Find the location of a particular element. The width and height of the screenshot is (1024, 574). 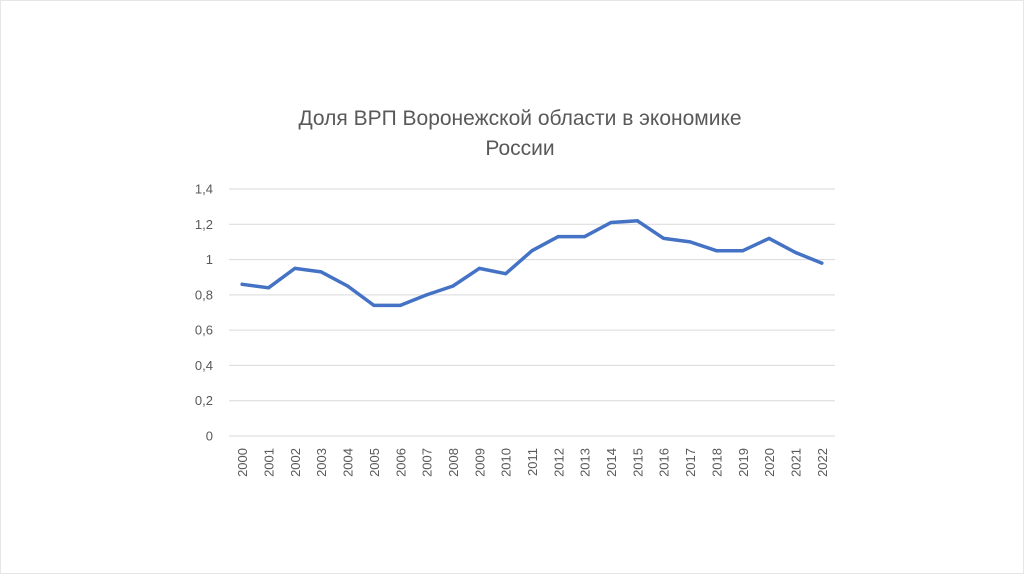

x-tick-label: 2015 is located at coordinates (637, 462).